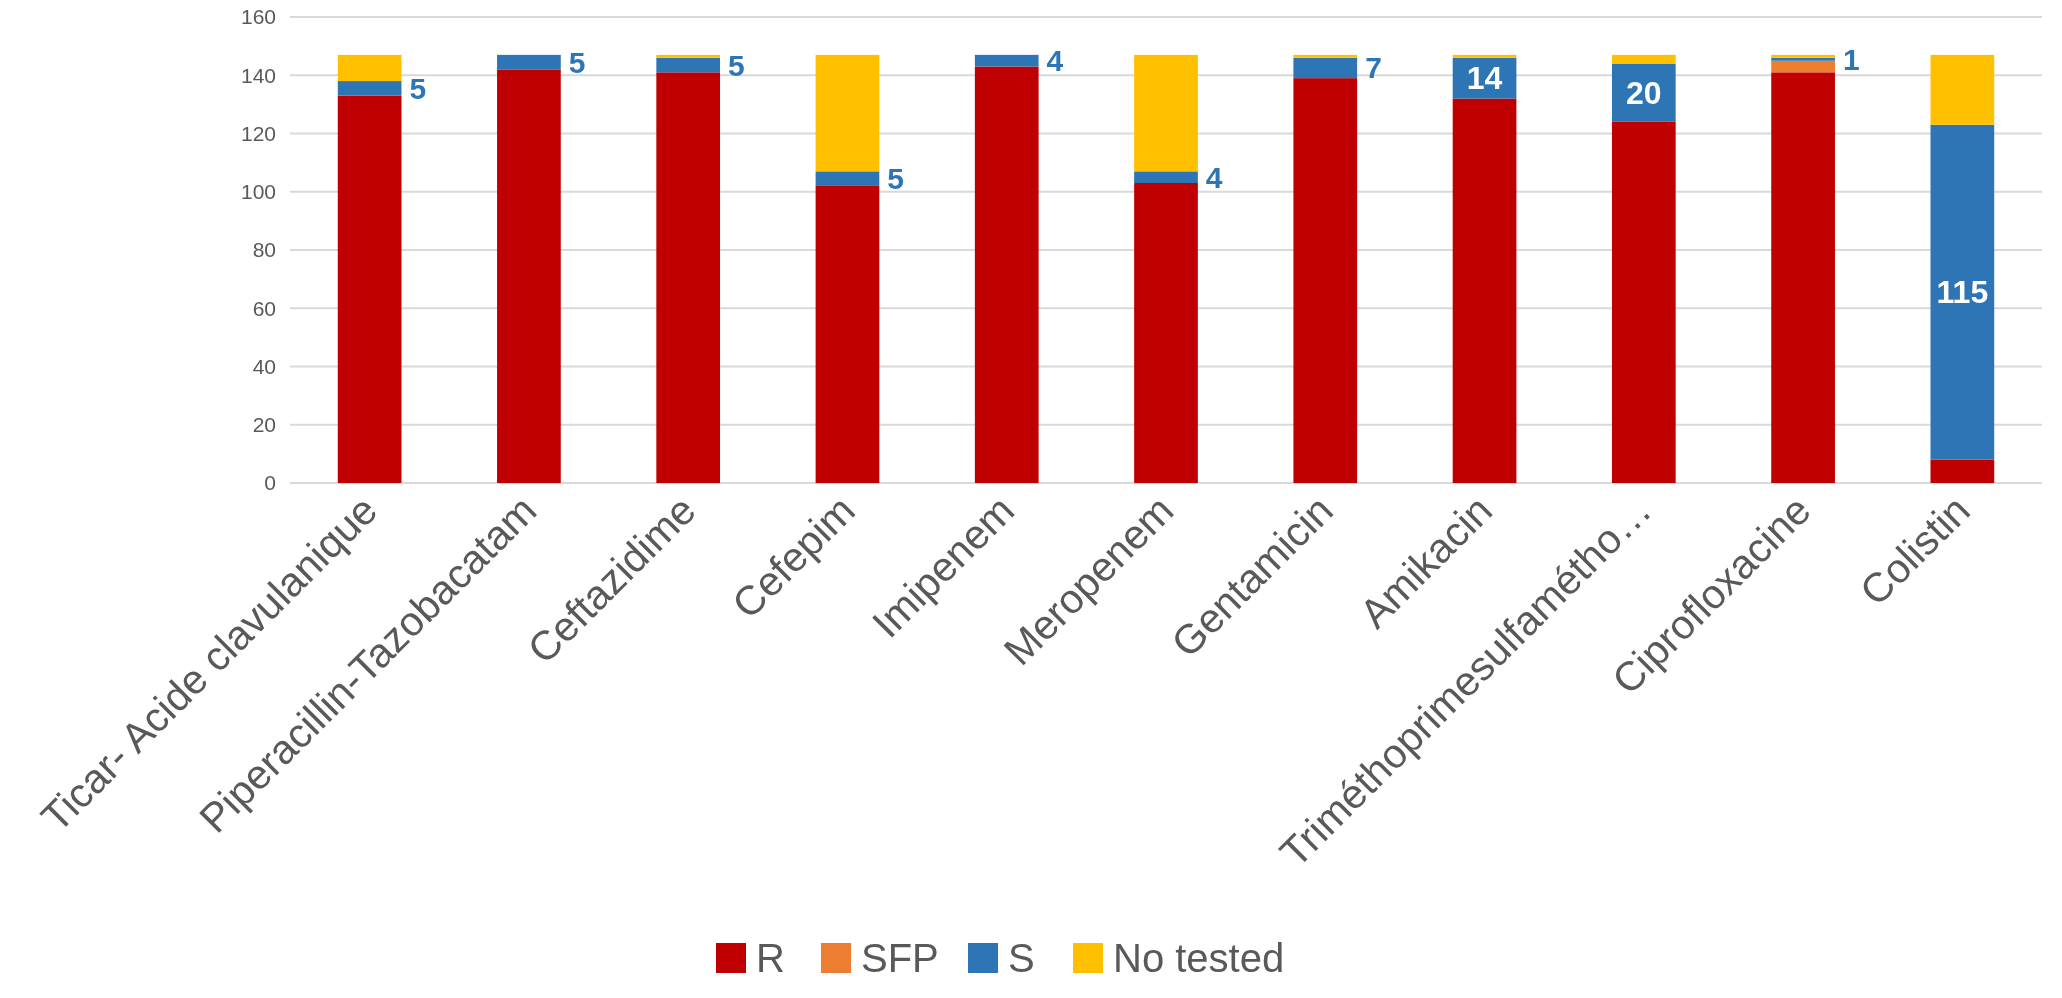  I want to click on y-tick-label: 20, so click(264, 425).